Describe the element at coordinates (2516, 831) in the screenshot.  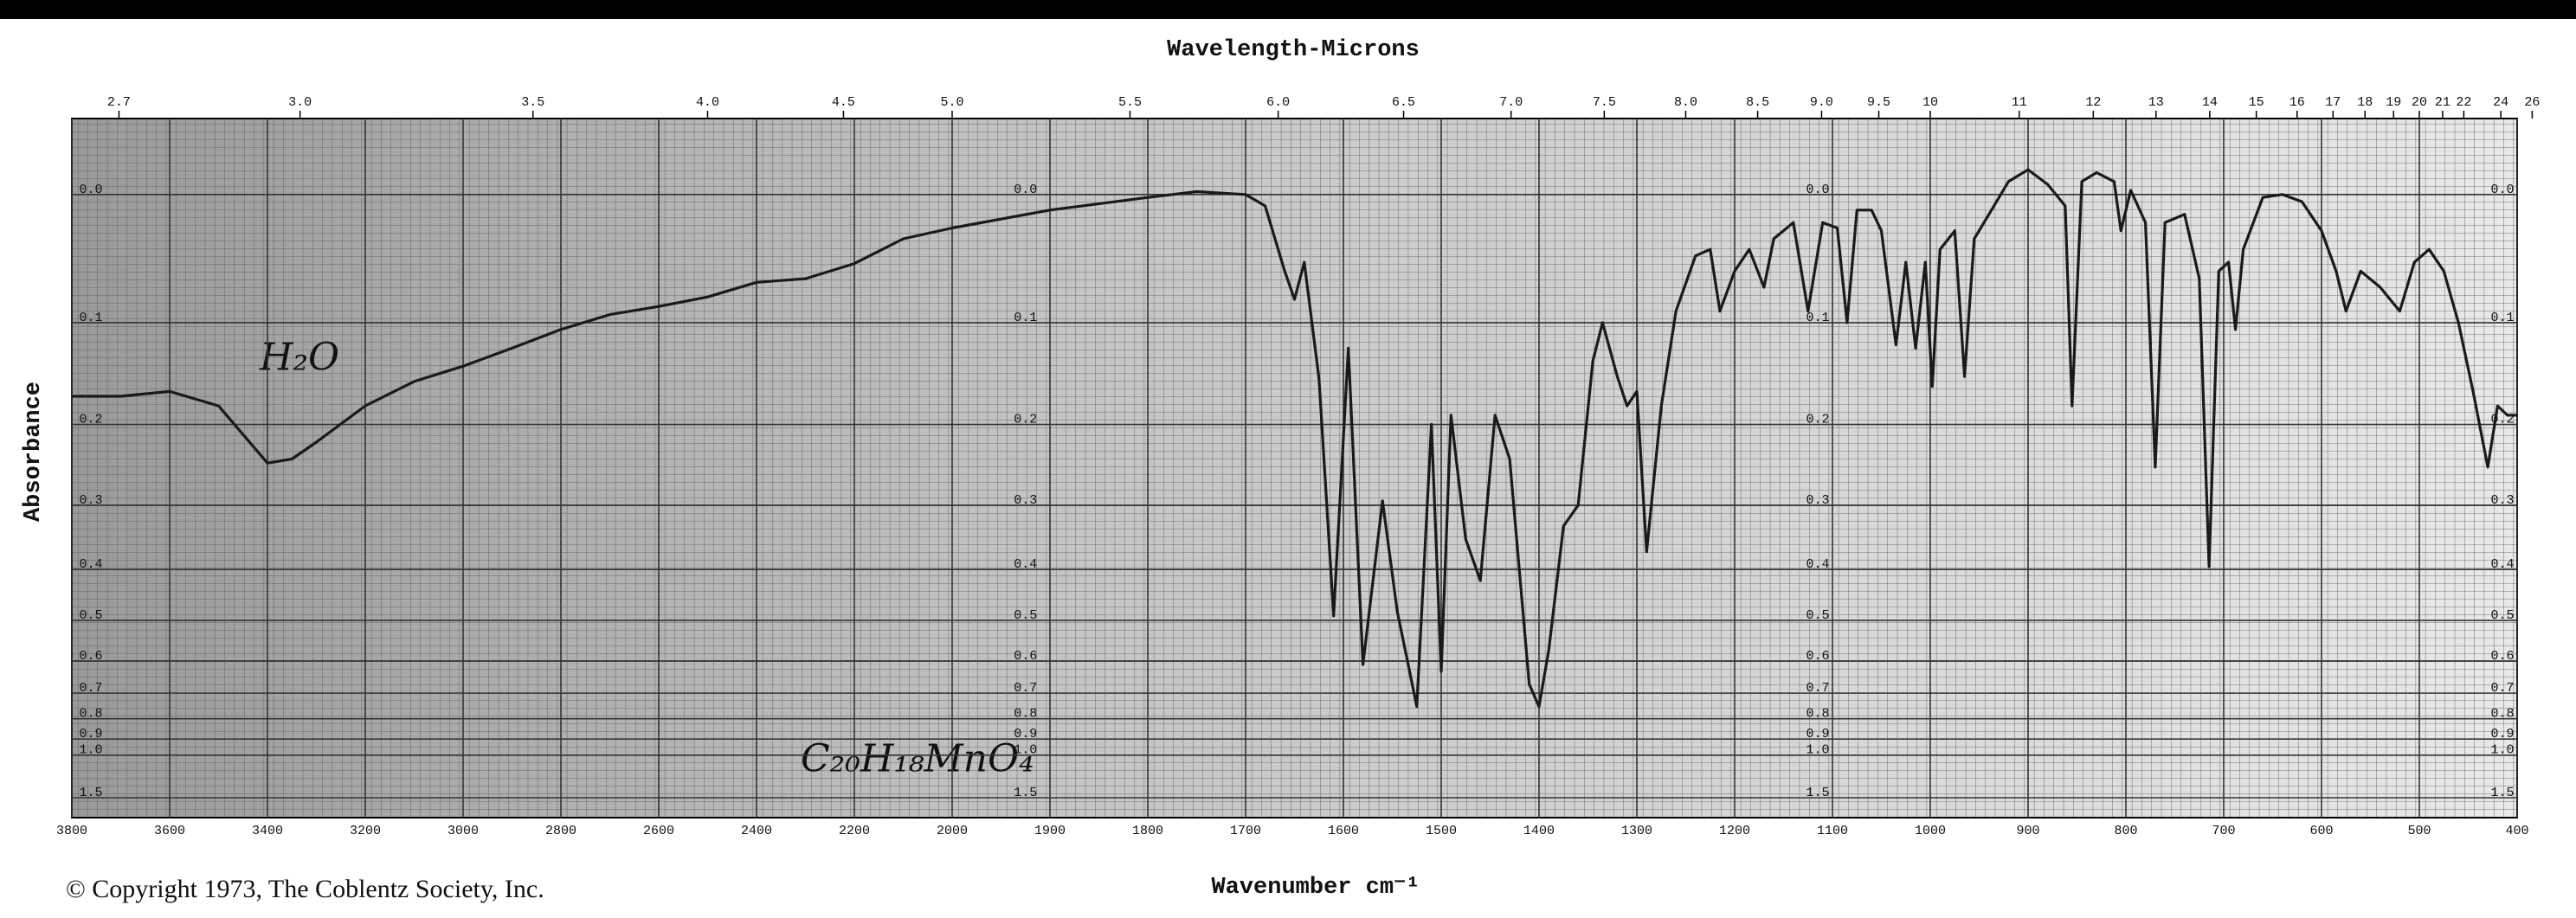
I see `x-tick-label: 400` at that location.